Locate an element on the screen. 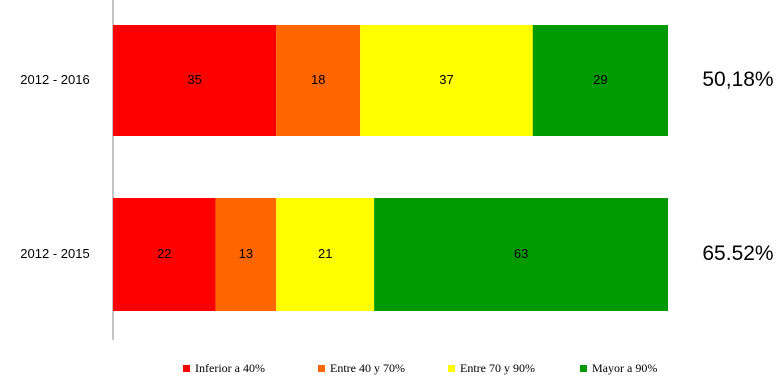 This screenshot has height=377, width=780. data-label: 13 is located at coordinates (246, 253).